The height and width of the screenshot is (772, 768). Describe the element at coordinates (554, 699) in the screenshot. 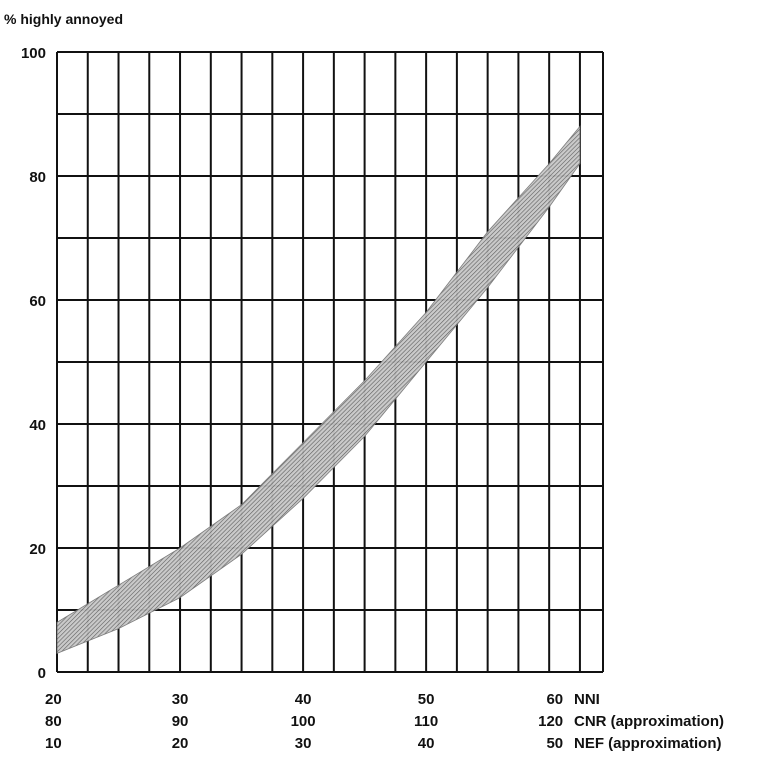

I see `x-tick-label: 60` at that location.